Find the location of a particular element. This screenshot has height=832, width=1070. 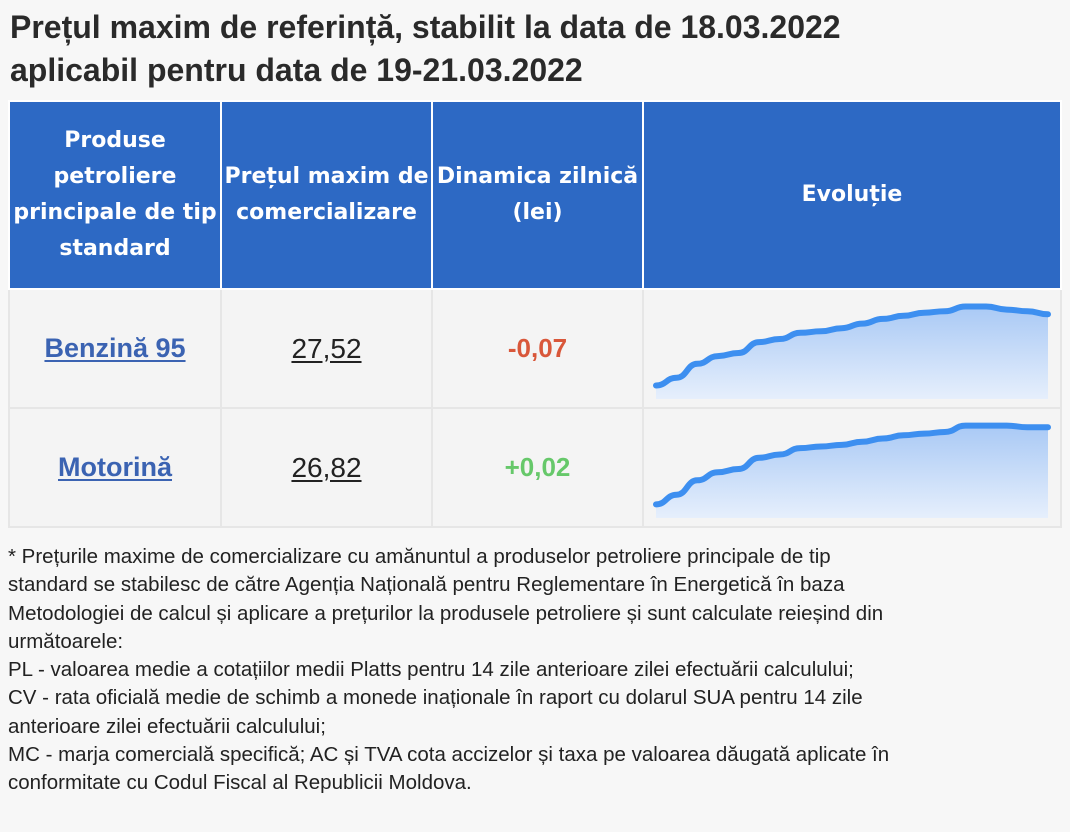

header-product-line: Produse is located at coordinates (115, 140).